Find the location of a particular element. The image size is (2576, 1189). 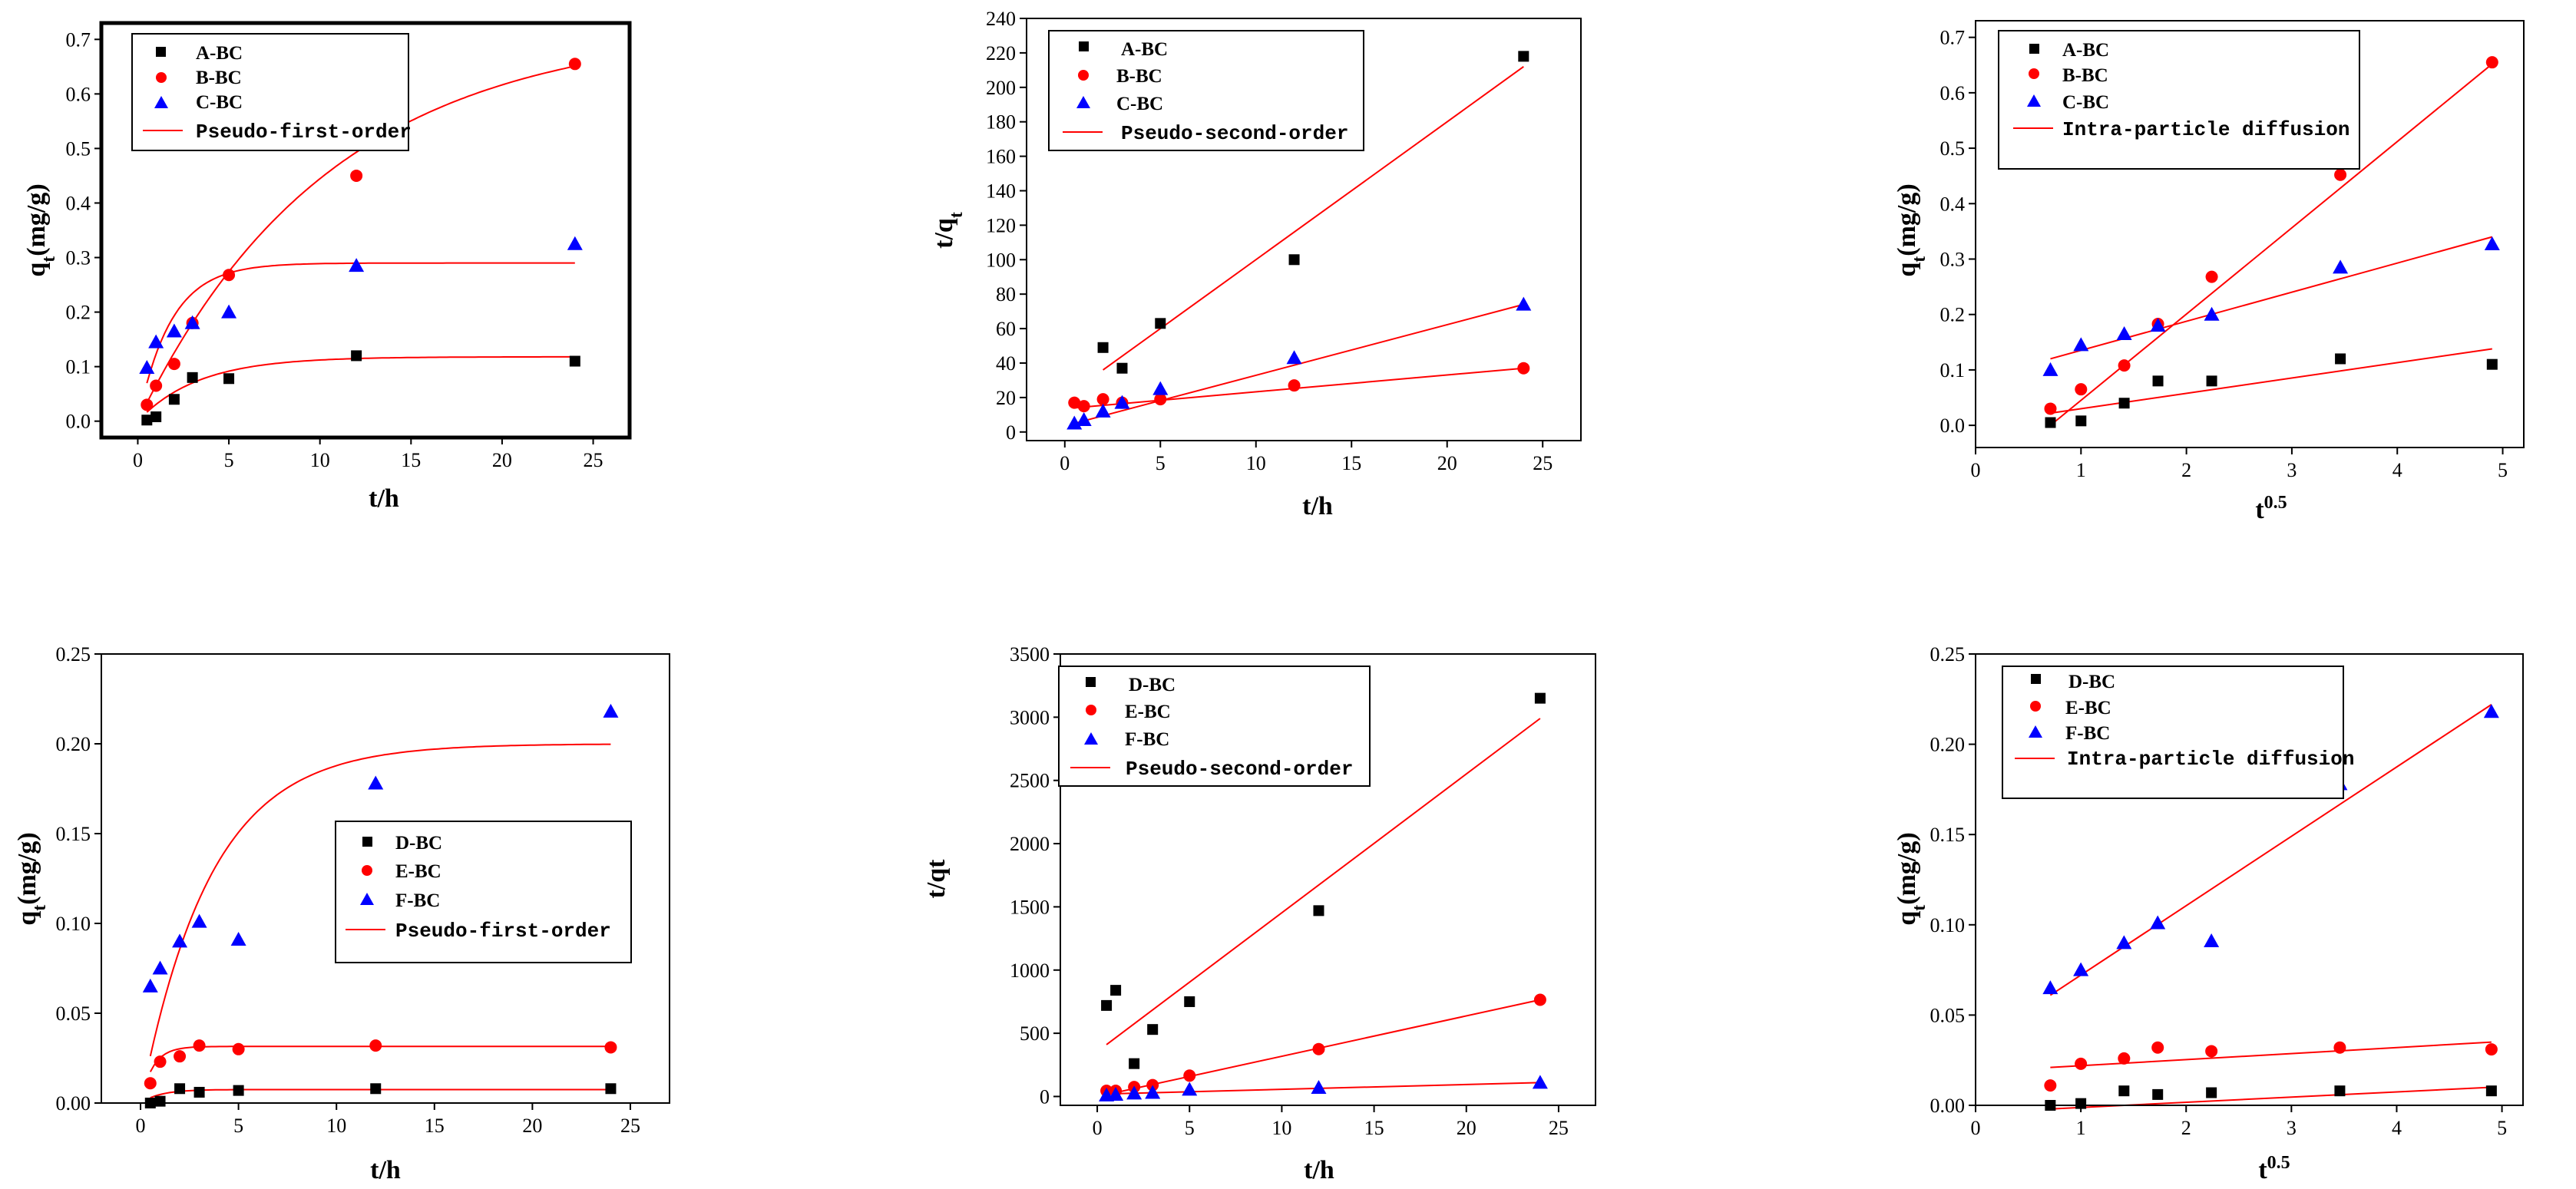

legend-label: Pseudo-second-order is located at coordinates (1239, 769).